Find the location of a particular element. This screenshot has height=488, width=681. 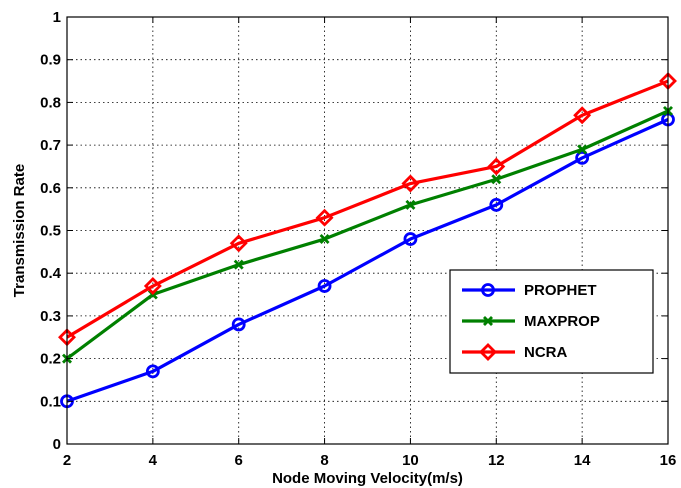

y-axis-label: Transmission Rate is located at coordinates (19, 230).